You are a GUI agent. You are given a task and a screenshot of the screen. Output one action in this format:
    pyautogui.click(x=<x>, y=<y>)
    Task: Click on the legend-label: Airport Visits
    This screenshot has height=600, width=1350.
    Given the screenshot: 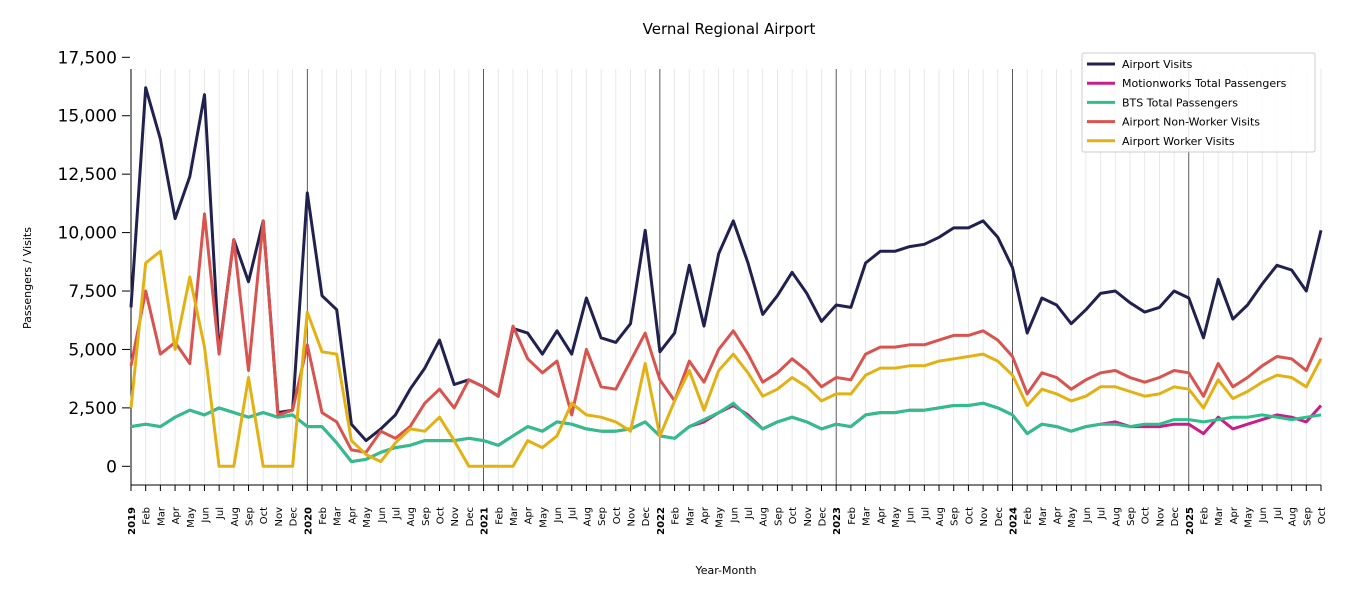 What is the action you would take?
    pyautogui.click(x=1157, y=64)
    